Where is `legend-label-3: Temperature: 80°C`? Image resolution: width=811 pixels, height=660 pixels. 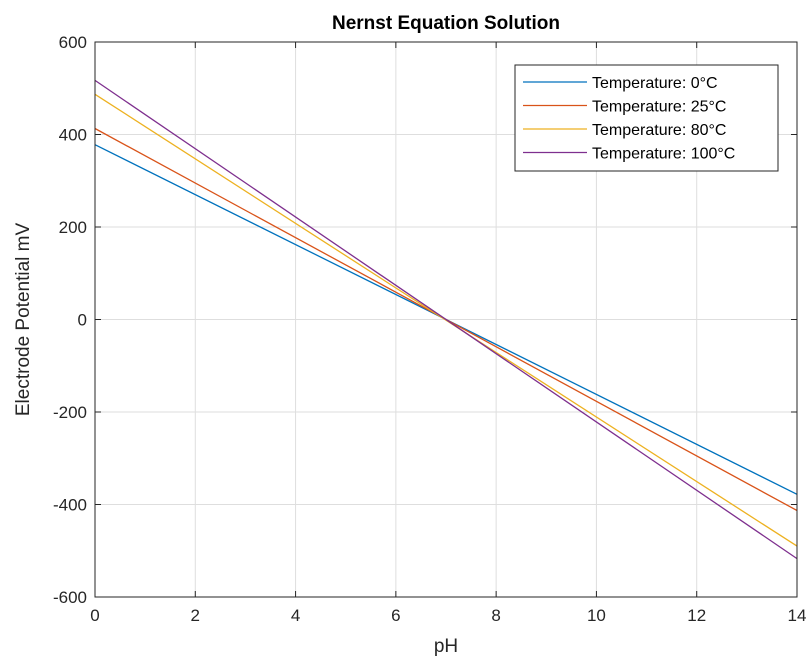 legend-label-3: Temperature: 80°C is located at coordinates (659, 130).